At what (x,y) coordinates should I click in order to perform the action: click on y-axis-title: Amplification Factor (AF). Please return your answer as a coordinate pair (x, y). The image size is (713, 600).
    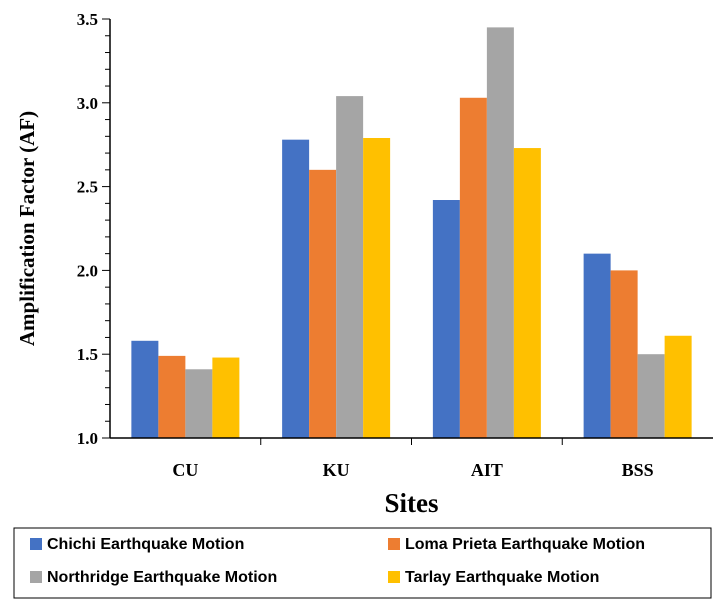
    Looking at the image, I should click on (27, 228).